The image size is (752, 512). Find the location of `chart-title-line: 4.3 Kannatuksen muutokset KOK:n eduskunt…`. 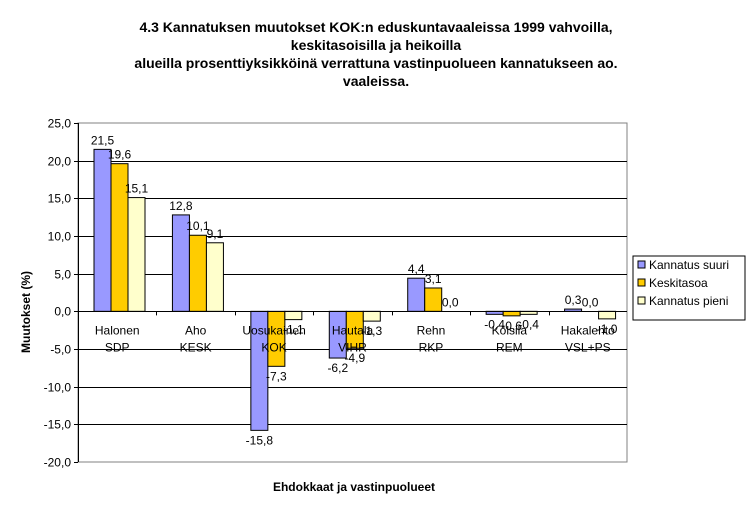

chart-title-line: 4.3 Kannatuksen muutokset KOK:n eduskunt… is located at coordinates (376, 27).